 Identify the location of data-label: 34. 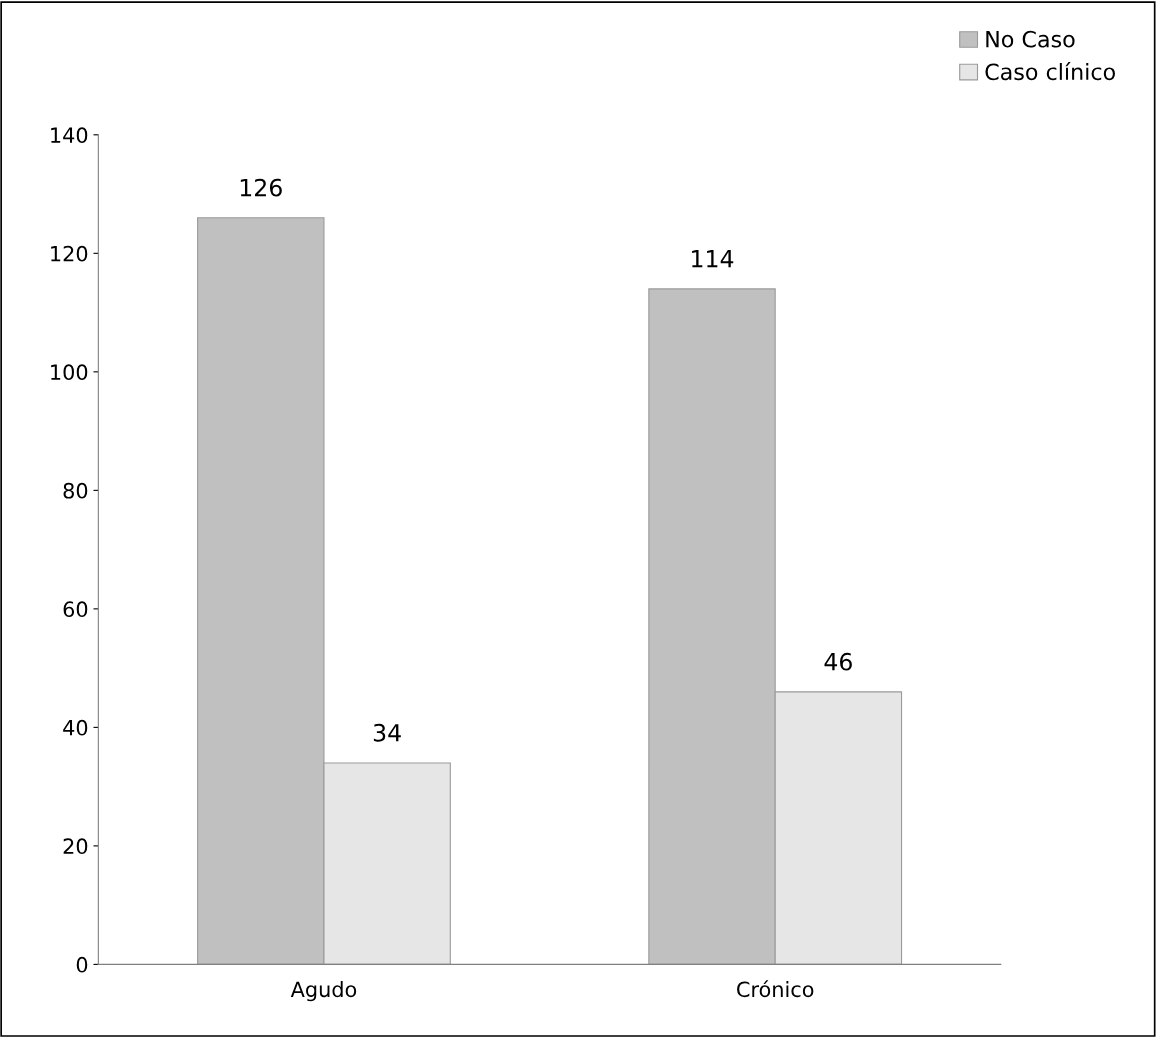
(387, 732).